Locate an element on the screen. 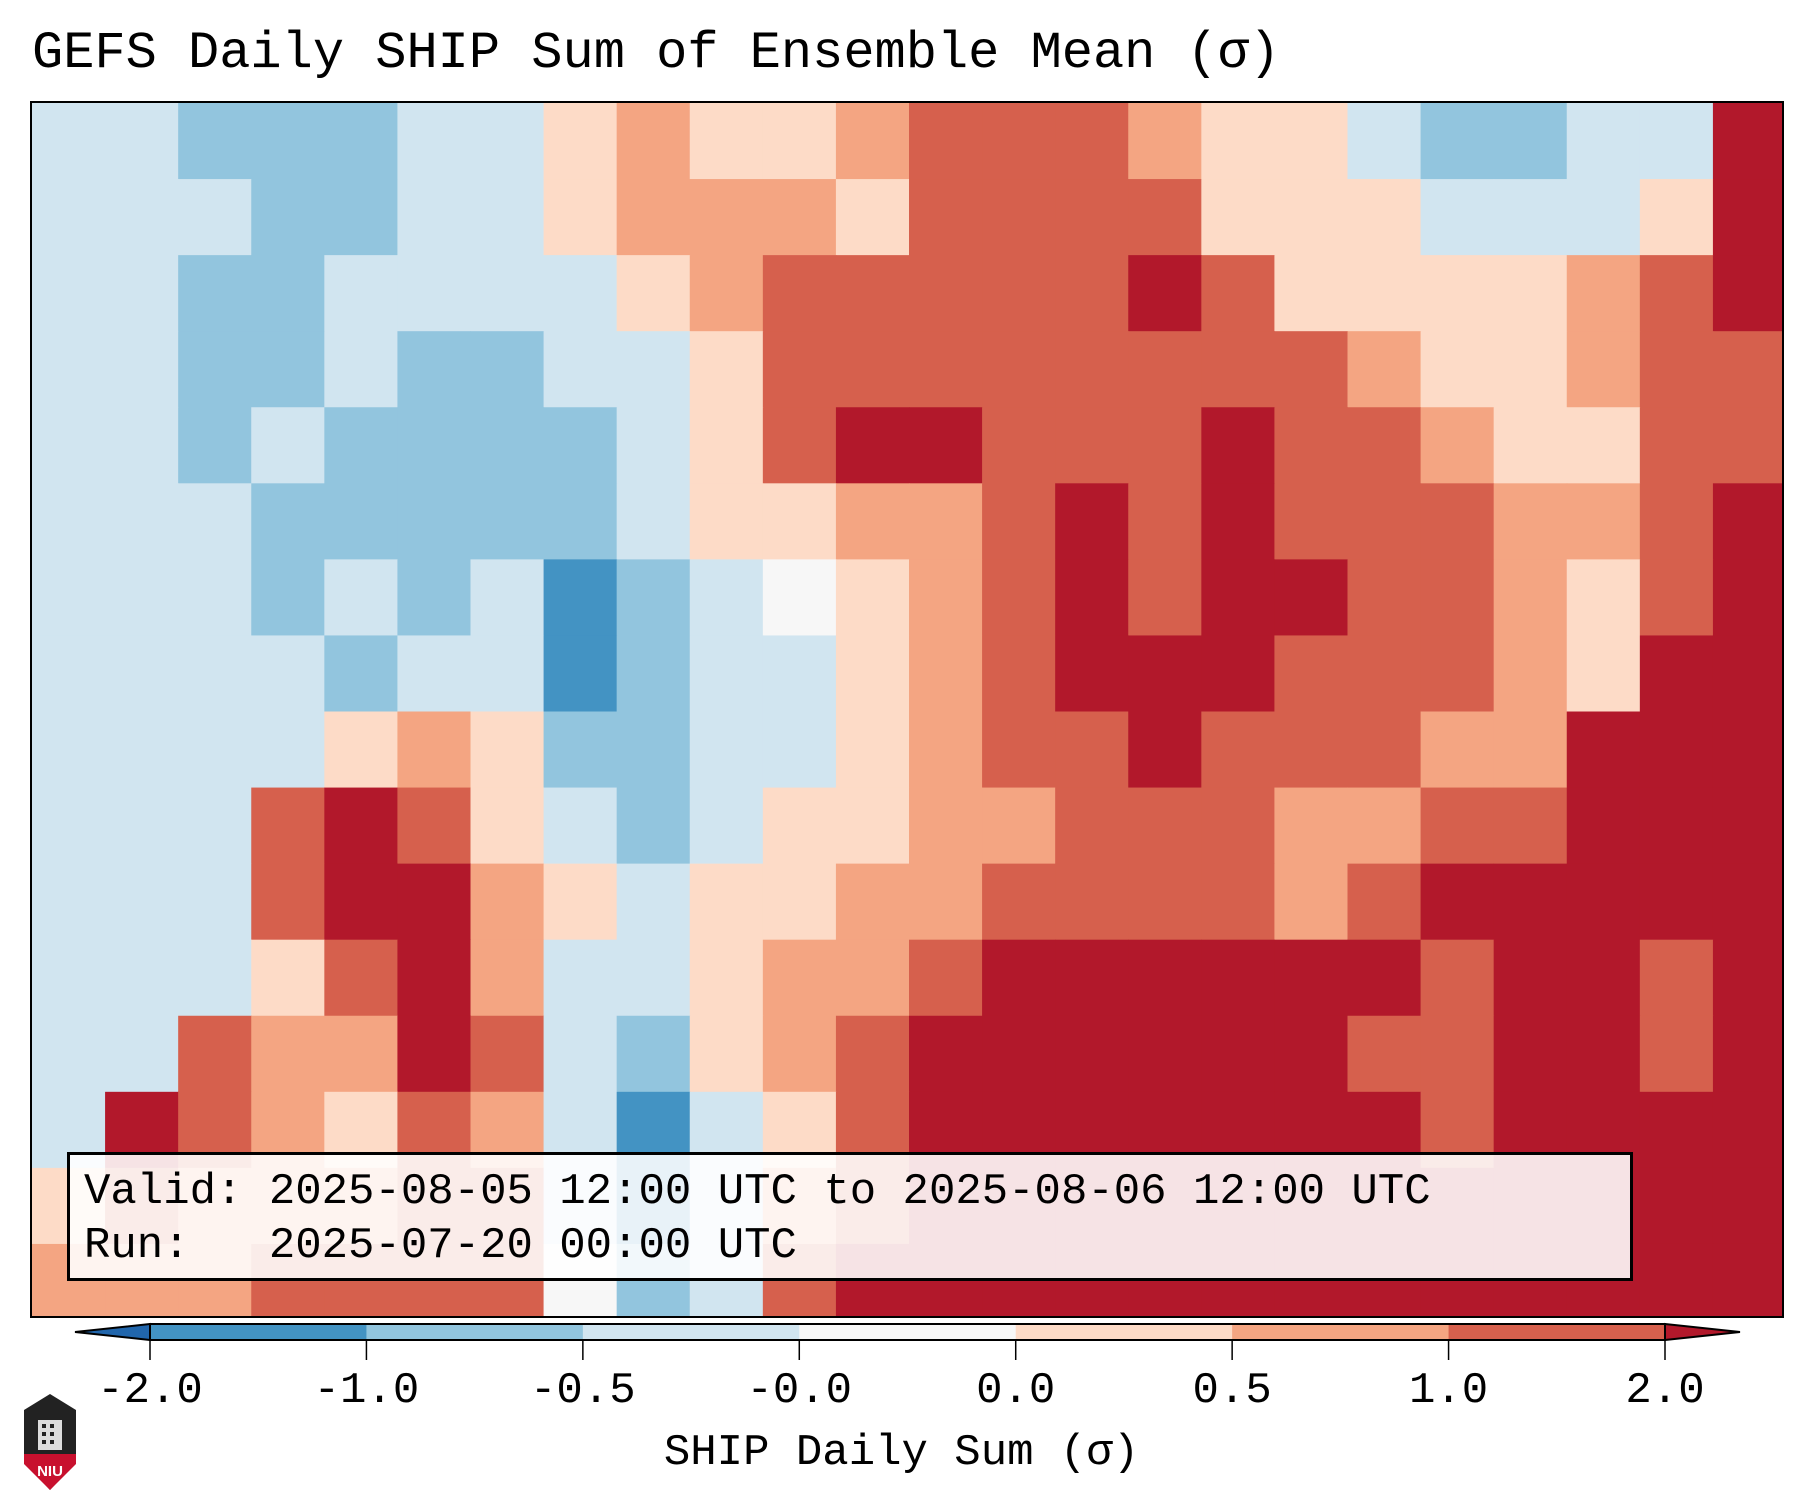 The image size is (1803, 1506). niu-logo: NIU is located at coordinates (50, 1442).